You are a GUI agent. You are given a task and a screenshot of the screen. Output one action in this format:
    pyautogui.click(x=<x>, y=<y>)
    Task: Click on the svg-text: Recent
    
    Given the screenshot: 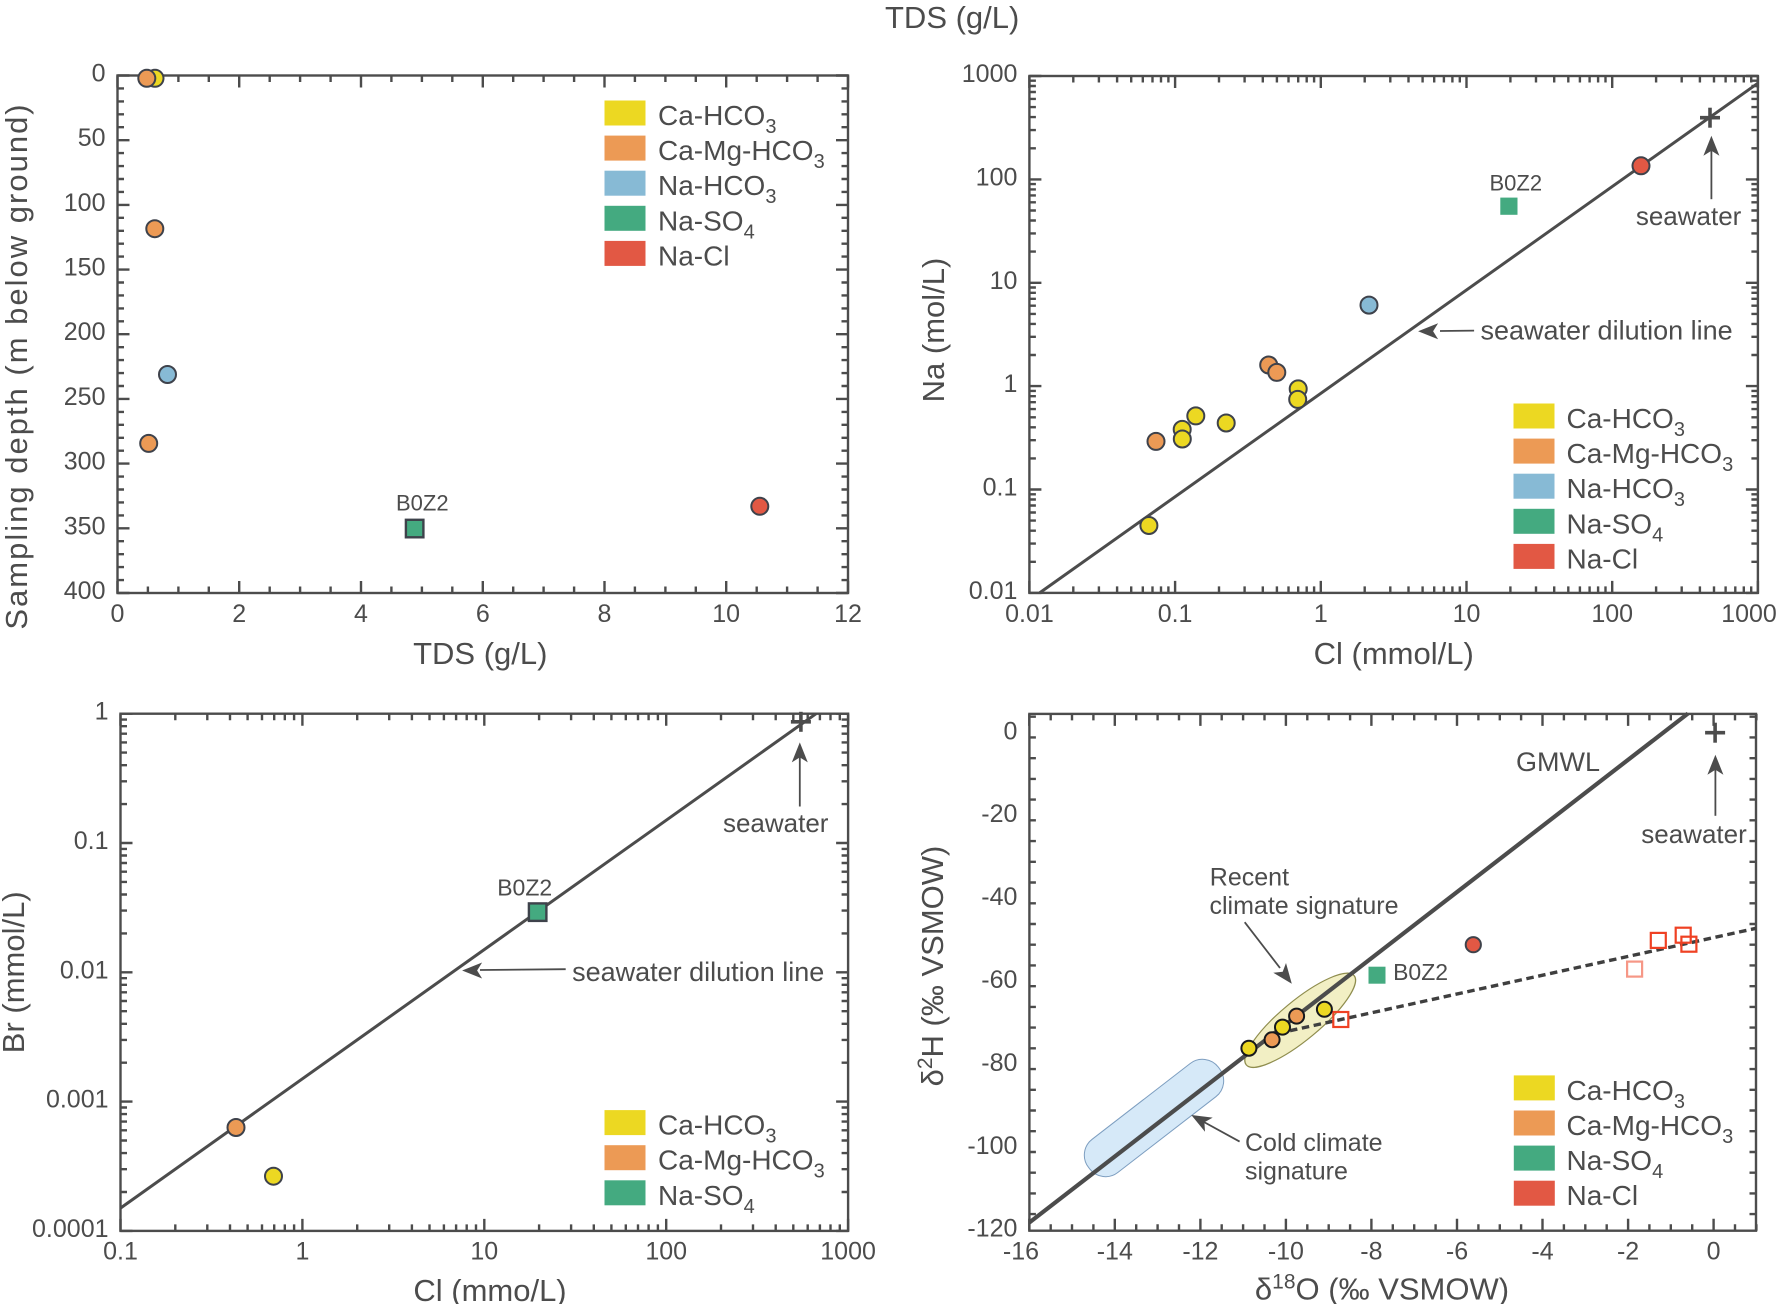 What is the action you would take?
    pyautogui.click(x=1249, y=878)
    